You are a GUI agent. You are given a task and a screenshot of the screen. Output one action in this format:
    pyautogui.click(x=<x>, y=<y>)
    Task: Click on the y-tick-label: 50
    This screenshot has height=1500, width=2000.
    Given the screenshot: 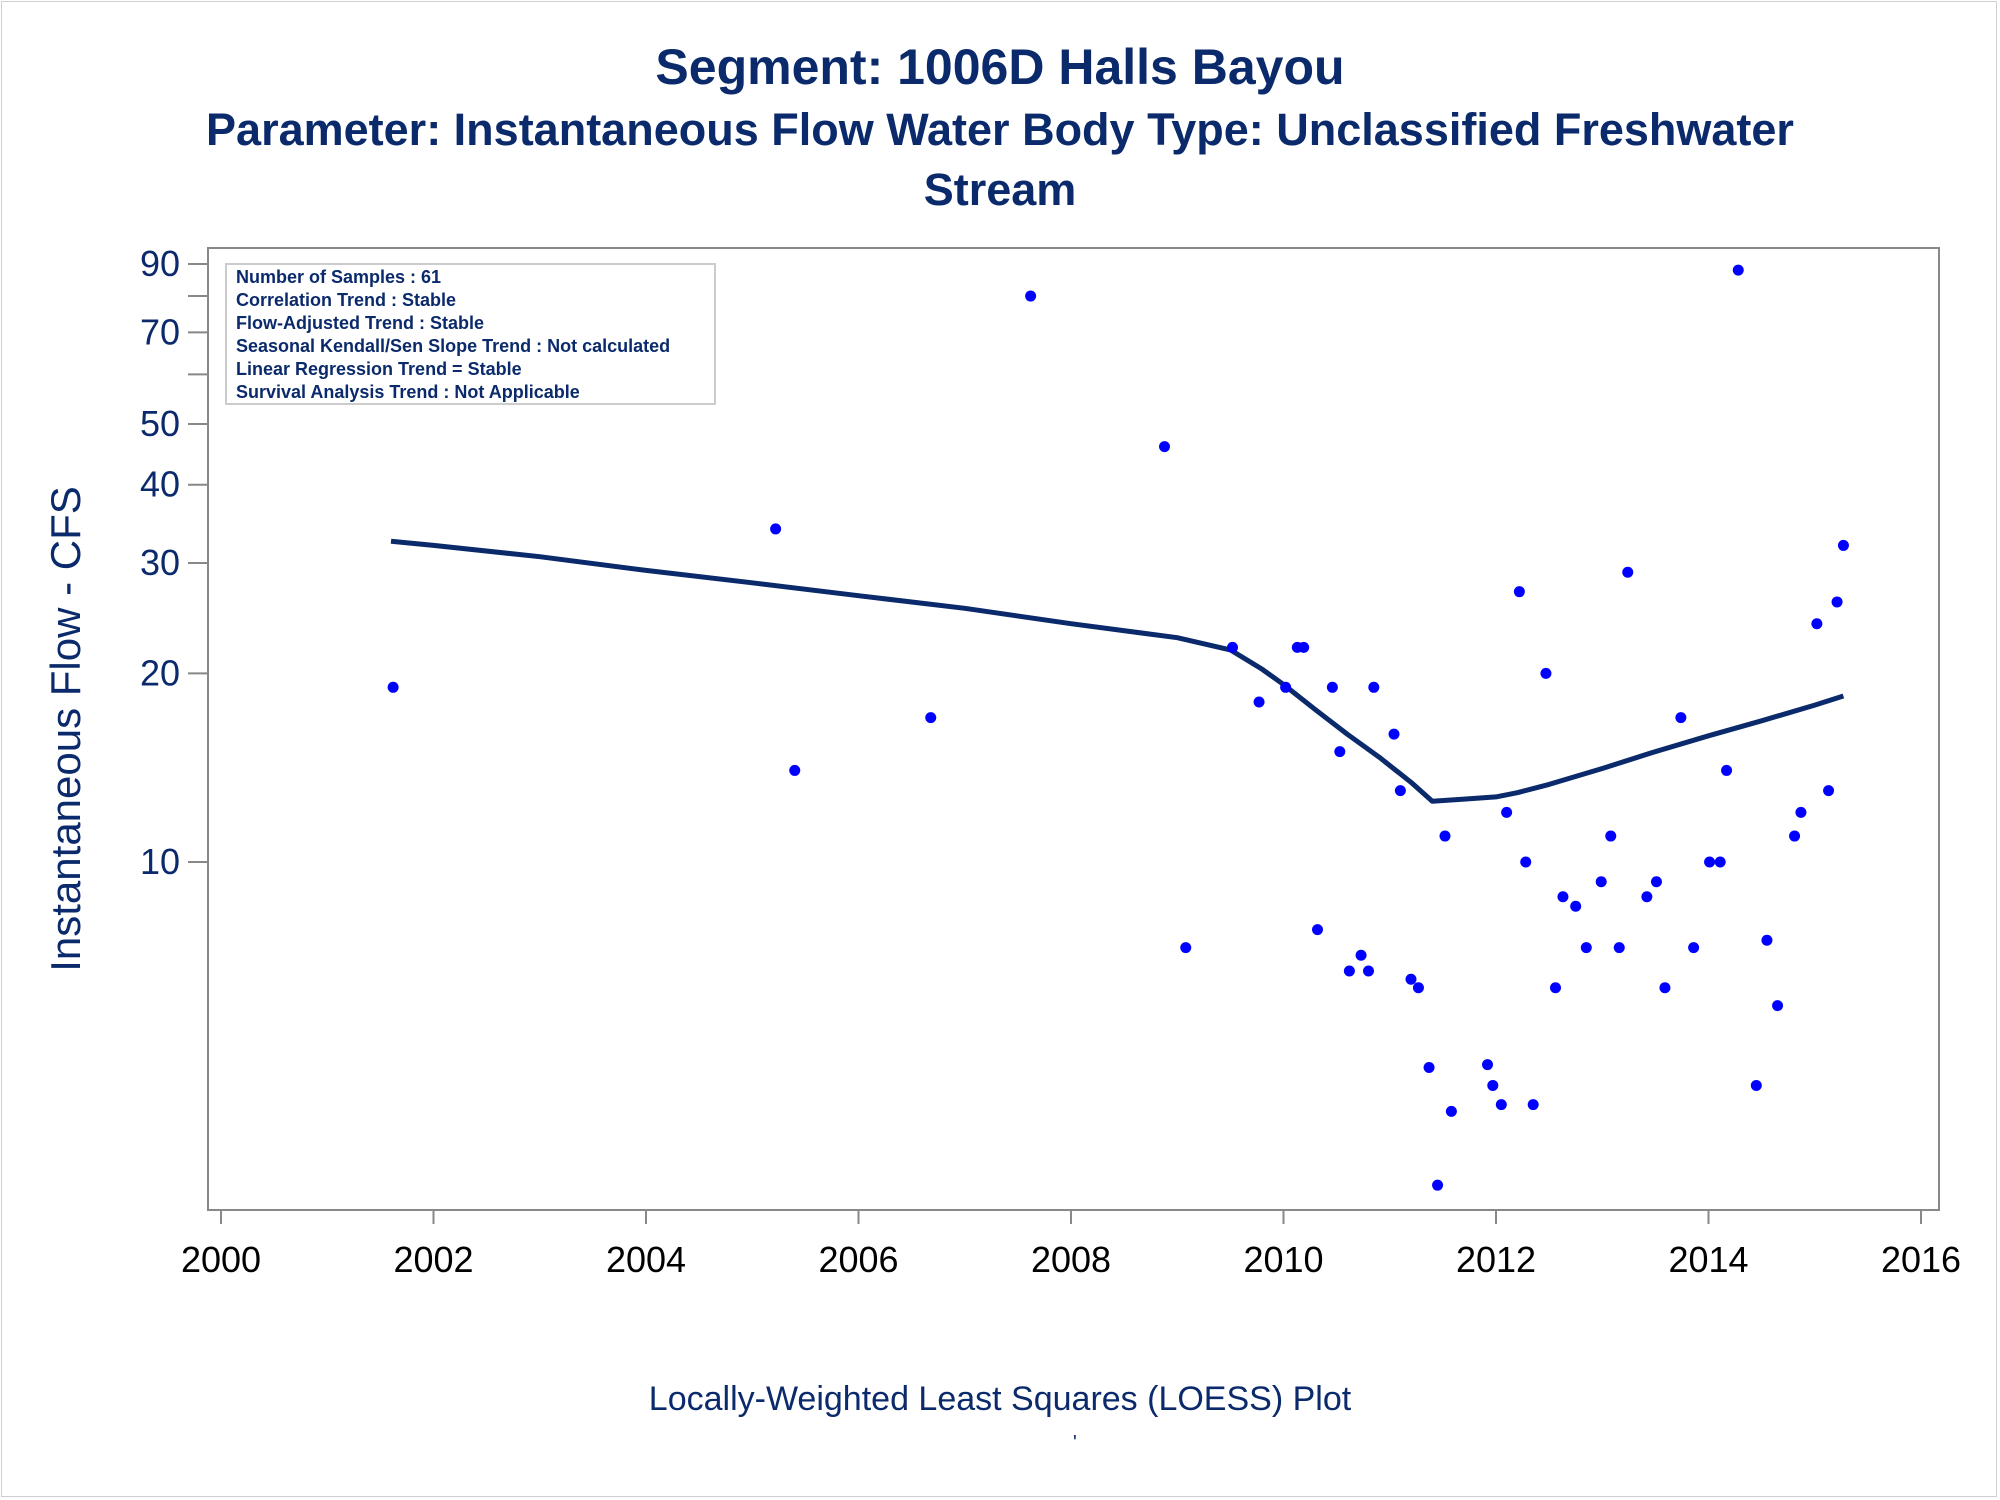 What is the action you would take?
    pyautogui.click(x=160, y=423)
    